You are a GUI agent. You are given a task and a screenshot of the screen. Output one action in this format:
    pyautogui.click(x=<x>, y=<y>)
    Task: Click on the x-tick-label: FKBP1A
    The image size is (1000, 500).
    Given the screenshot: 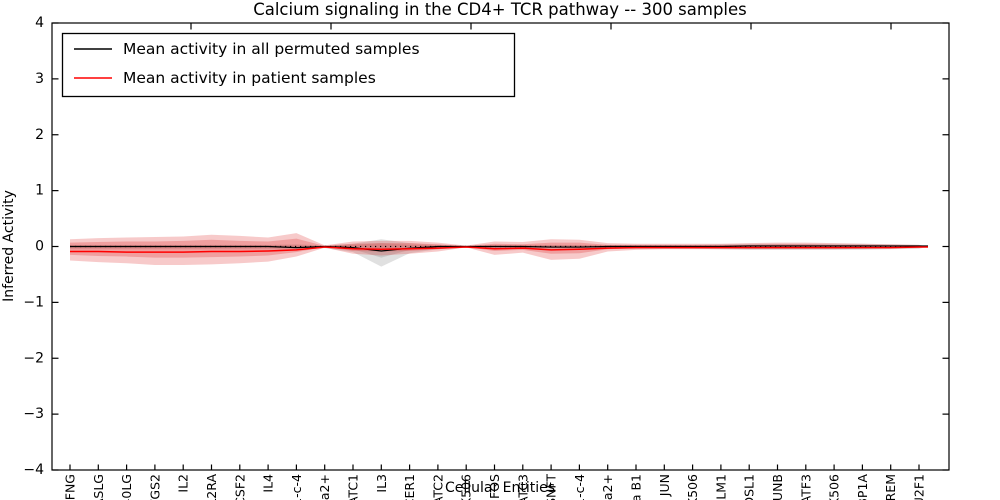 What is the action you would take?
    pyautogui.click(x=862, y=487)
    